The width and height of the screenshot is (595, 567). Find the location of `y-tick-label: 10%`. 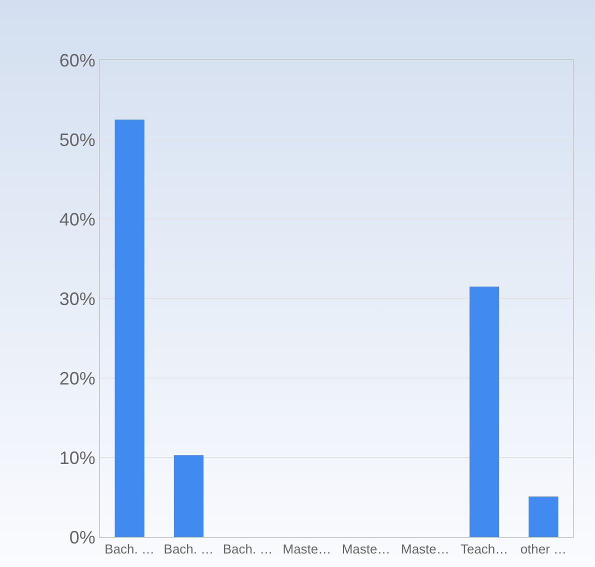

y-tick-label: 10% is located at coordinates (77, 458).